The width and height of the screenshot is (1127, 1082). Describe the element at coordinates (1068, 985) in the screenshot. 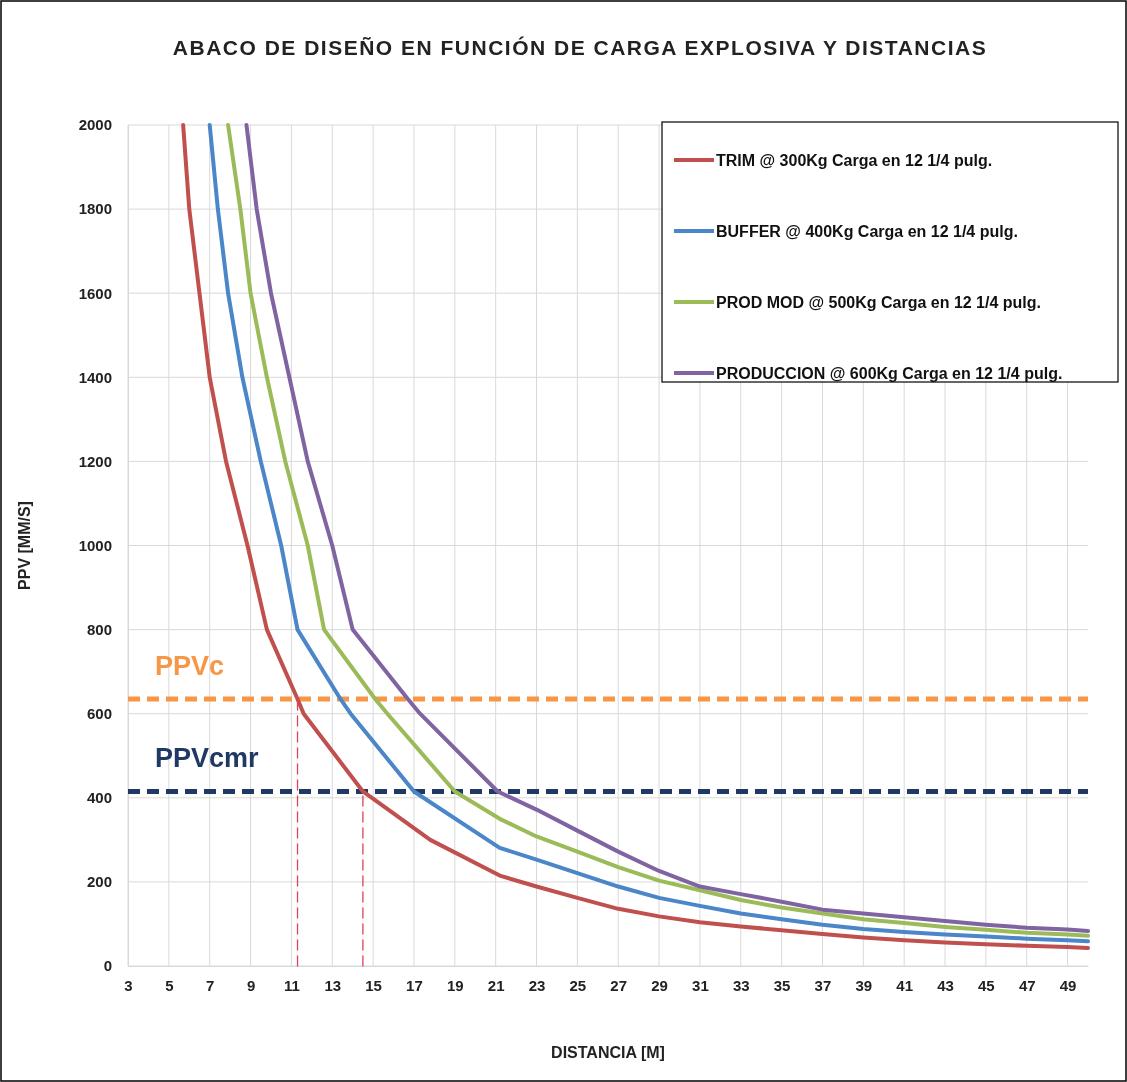

I see `x-tick-label: 49` at that location.